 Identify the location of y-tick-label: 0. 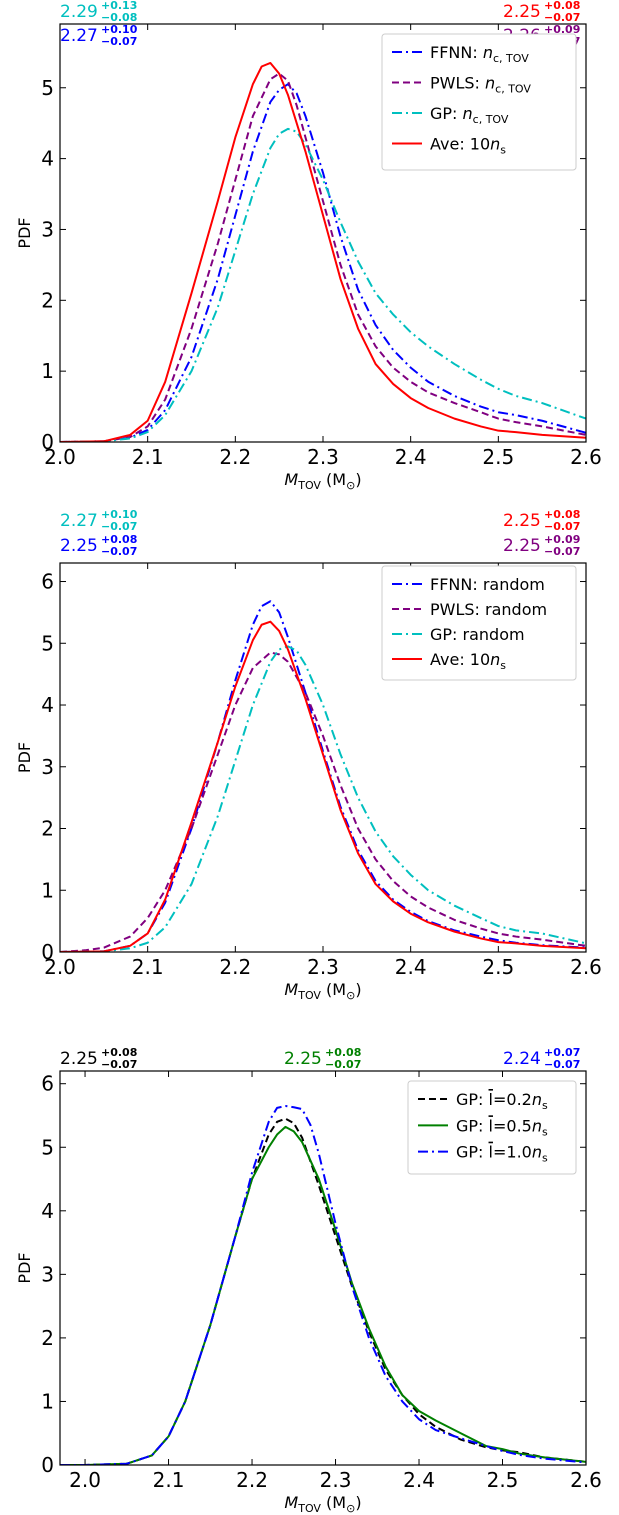
(47, 442).